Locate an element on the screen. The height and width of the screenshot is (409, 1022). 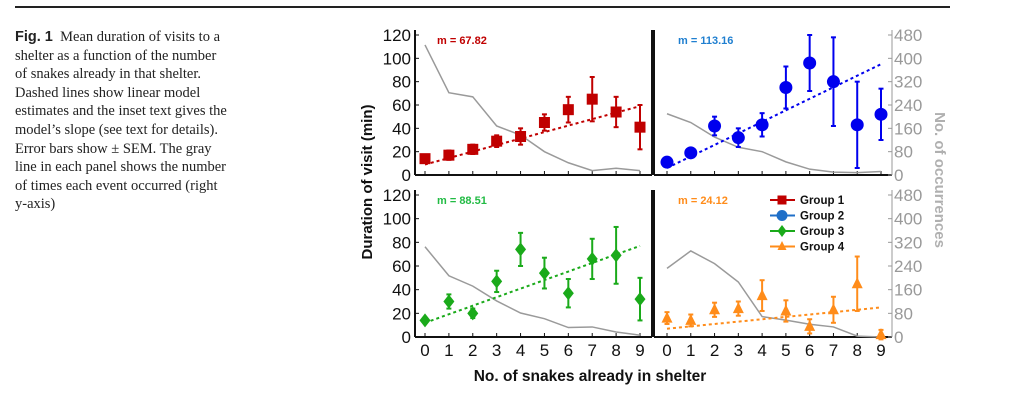
slope-label: m = 67.82 is located at coordinates (462, 41).